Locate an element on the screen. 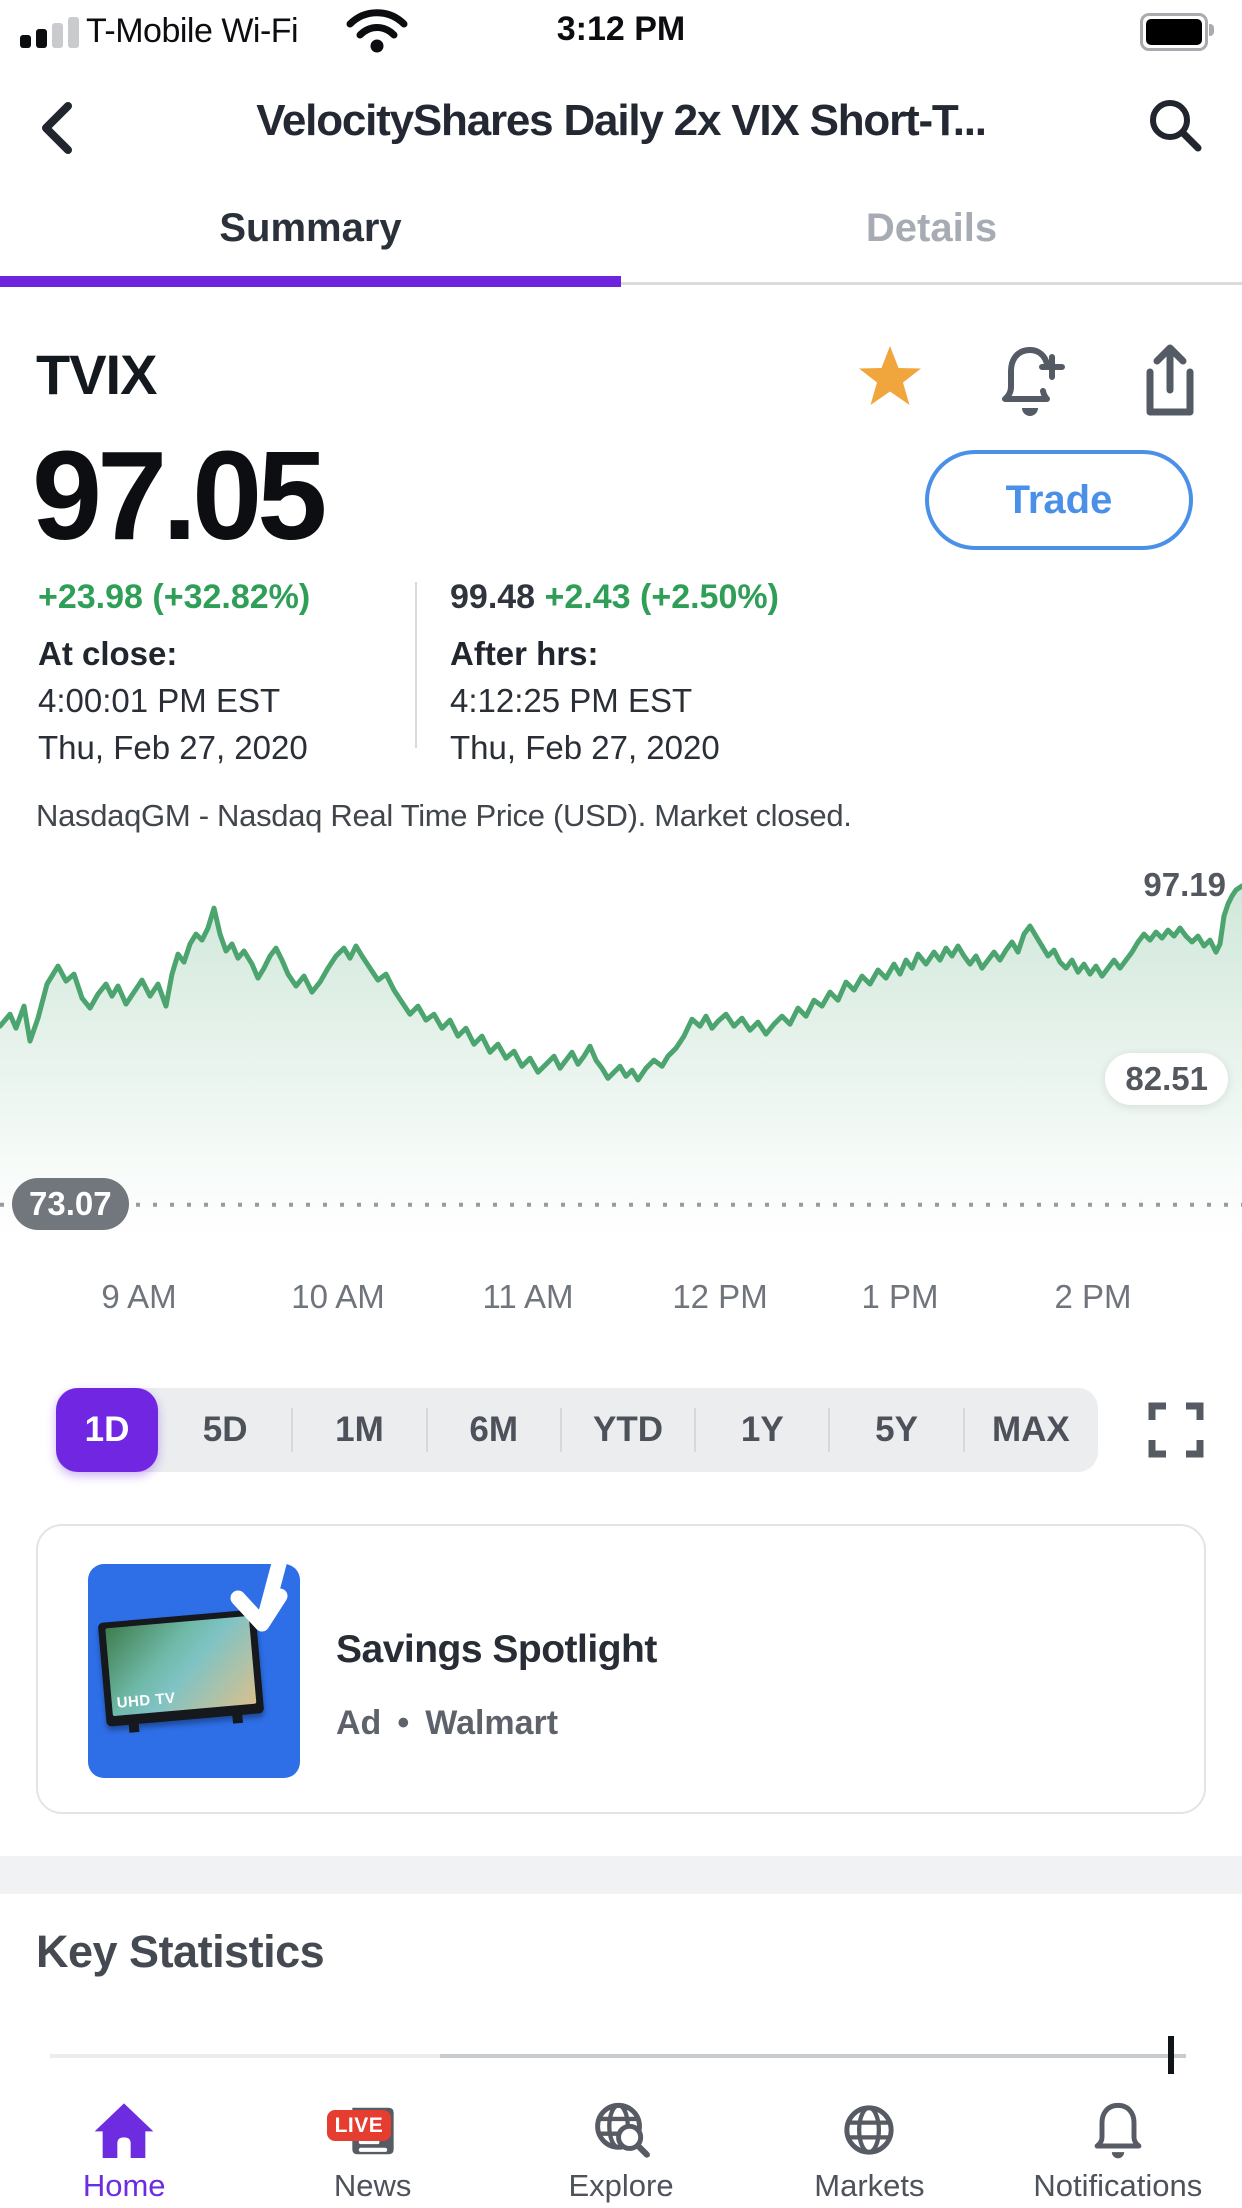 This screenshot has height=2208, width=1242. ad-title: Savings Spotlight is located at coordinates (496, 1649).